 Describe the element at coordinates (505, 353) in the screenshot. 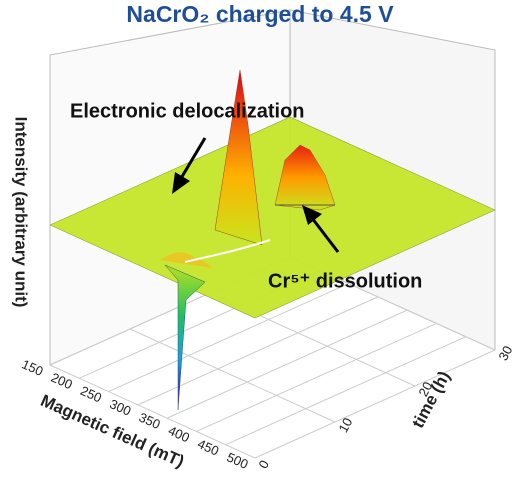

I see `y-tick-label: 30` at that location.